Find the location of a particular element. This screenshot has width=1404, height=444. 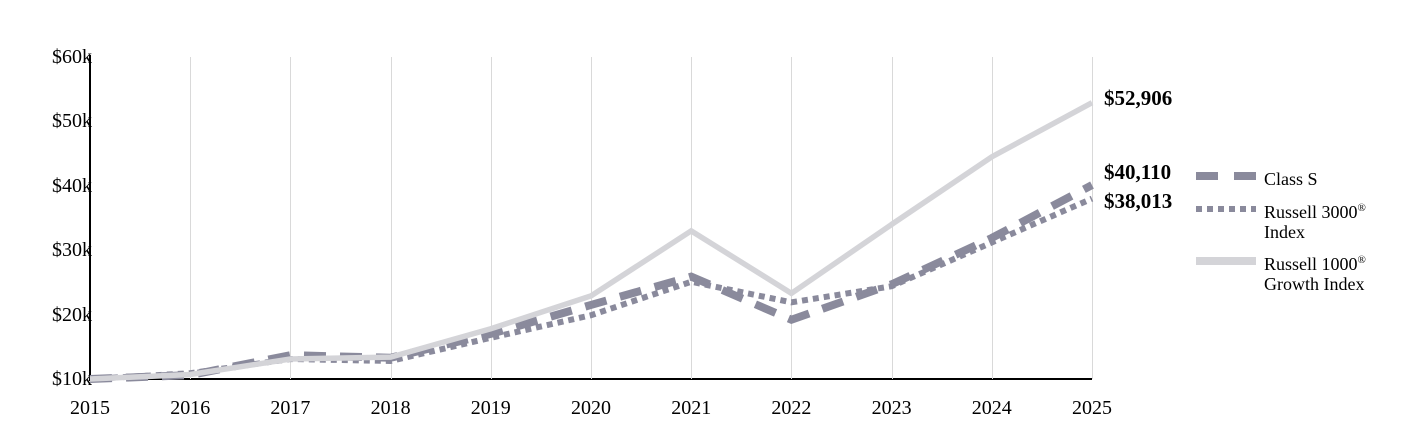

legend-swatch-solid-icon is located at coordinates (1226, 264).